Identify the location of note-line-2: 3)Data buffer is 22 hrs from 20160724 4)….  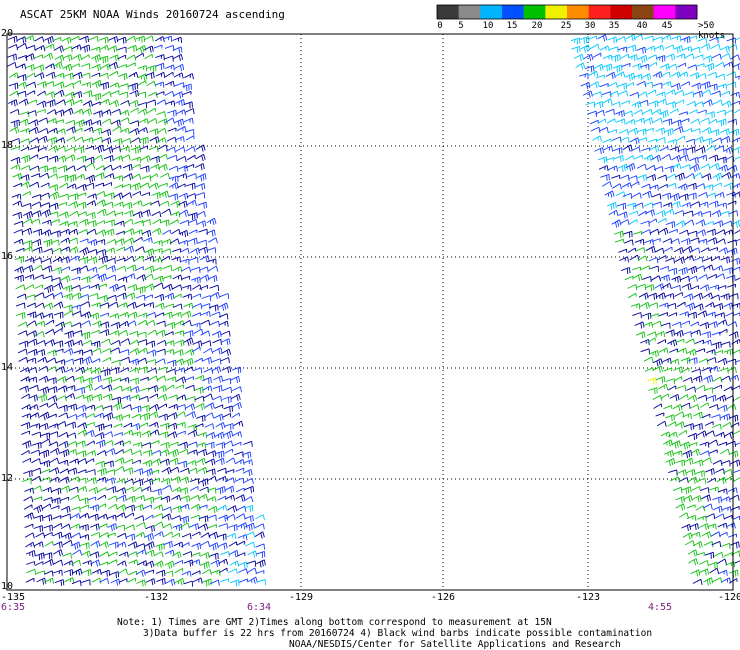
(398, 633).